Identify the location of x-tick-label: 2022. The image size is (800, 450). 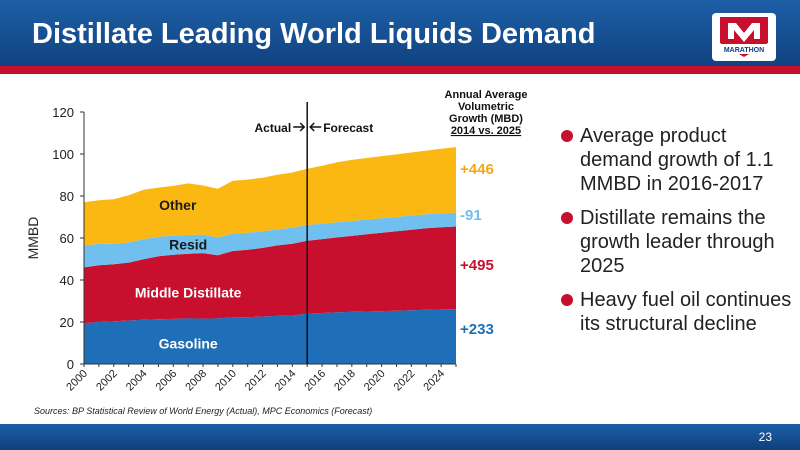
(405, 381).